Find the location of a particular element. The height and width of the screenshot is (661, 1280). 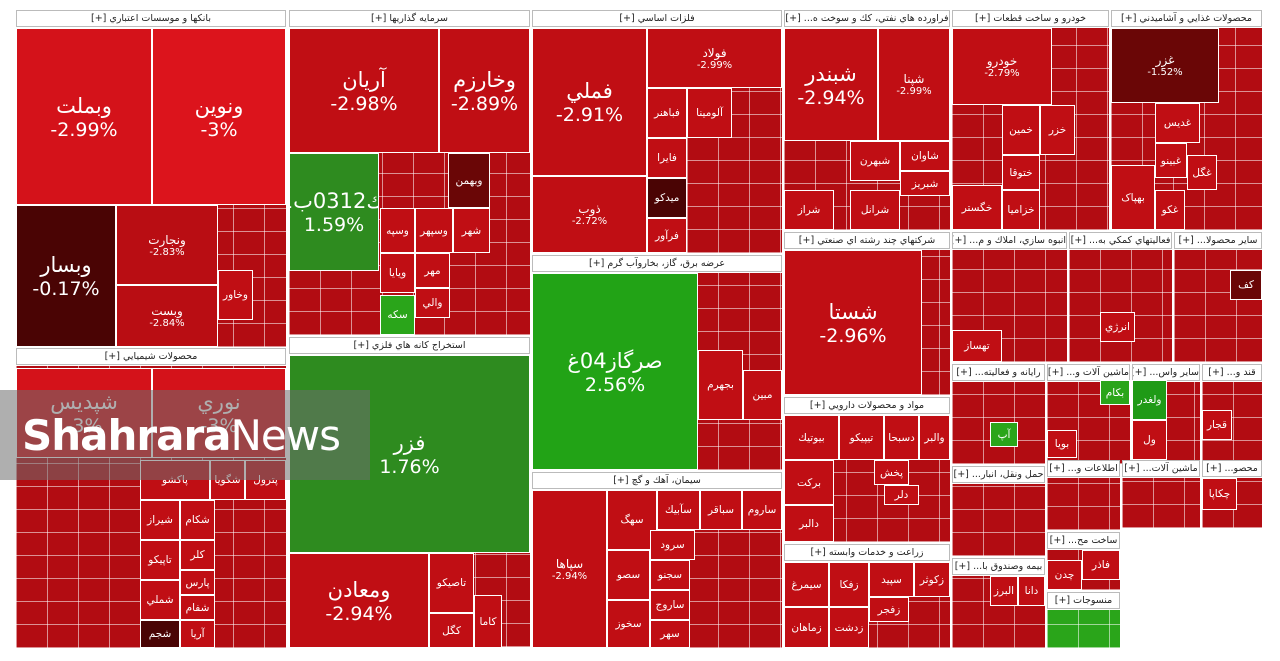

stock-tile: خودرو -2.79% is located at coordinates (1002, 66).